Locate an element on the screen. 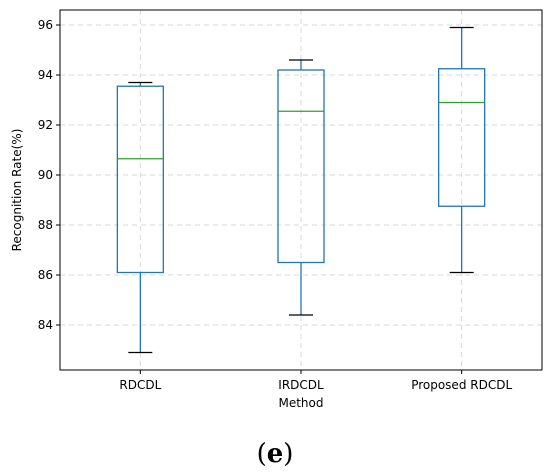  y-tick-label: 92 is located at coordinates (45, 125).